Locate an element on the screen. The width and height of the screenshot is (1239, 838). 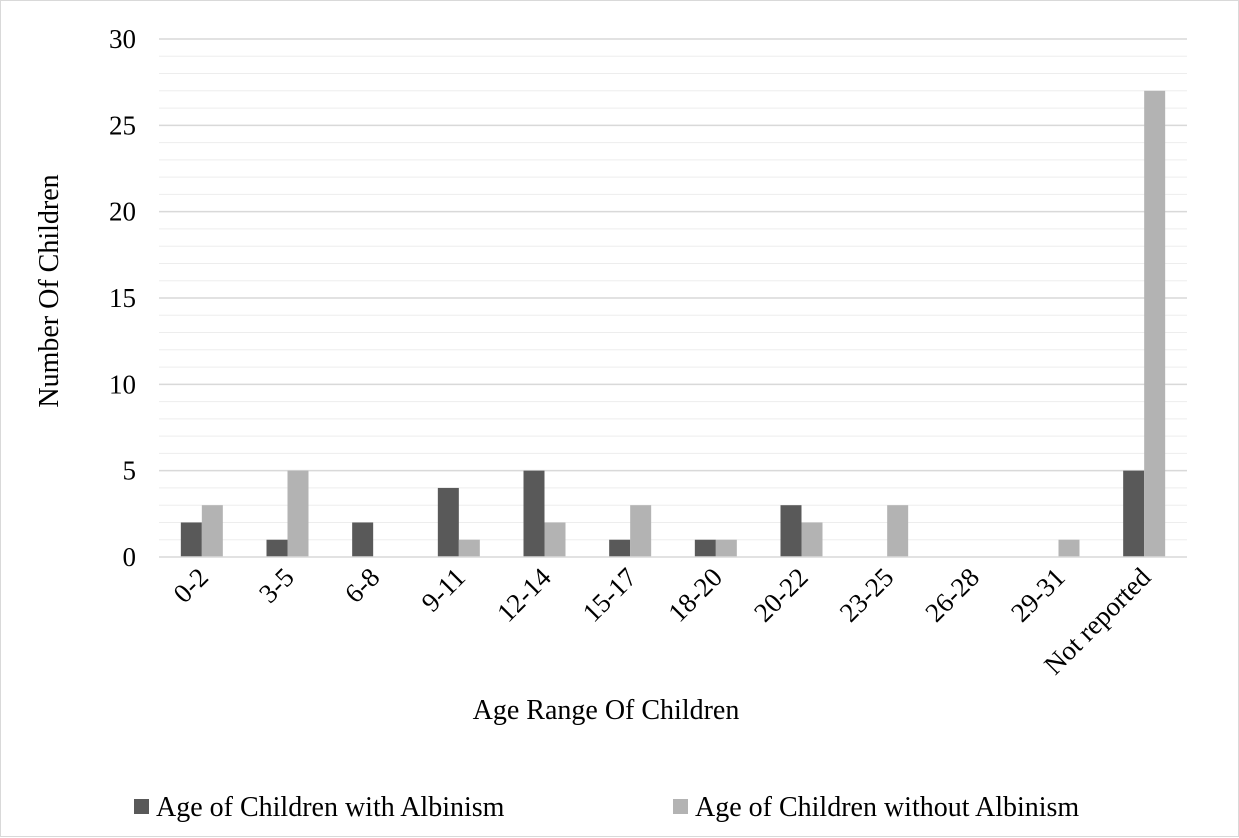
y-tick-label: 15 is located at coordinates (122, 298).